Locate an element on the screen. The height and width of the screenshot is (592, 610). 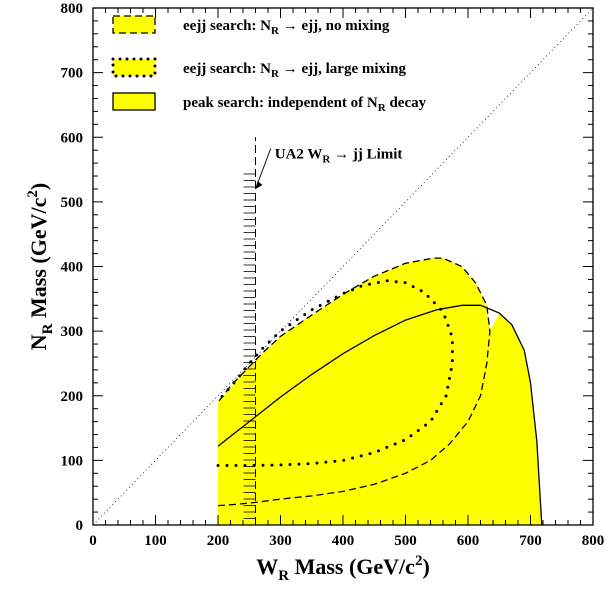
x-tick-label: 300 is located at coordinates (280, 541).